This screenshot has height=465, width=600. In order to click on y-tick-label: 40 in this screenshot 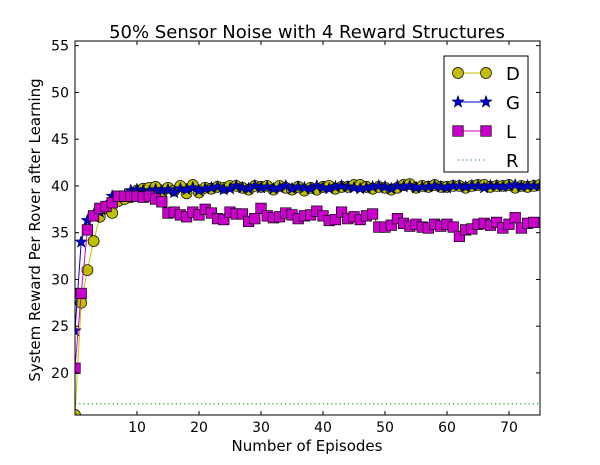, I will do `click(60, 187)`.